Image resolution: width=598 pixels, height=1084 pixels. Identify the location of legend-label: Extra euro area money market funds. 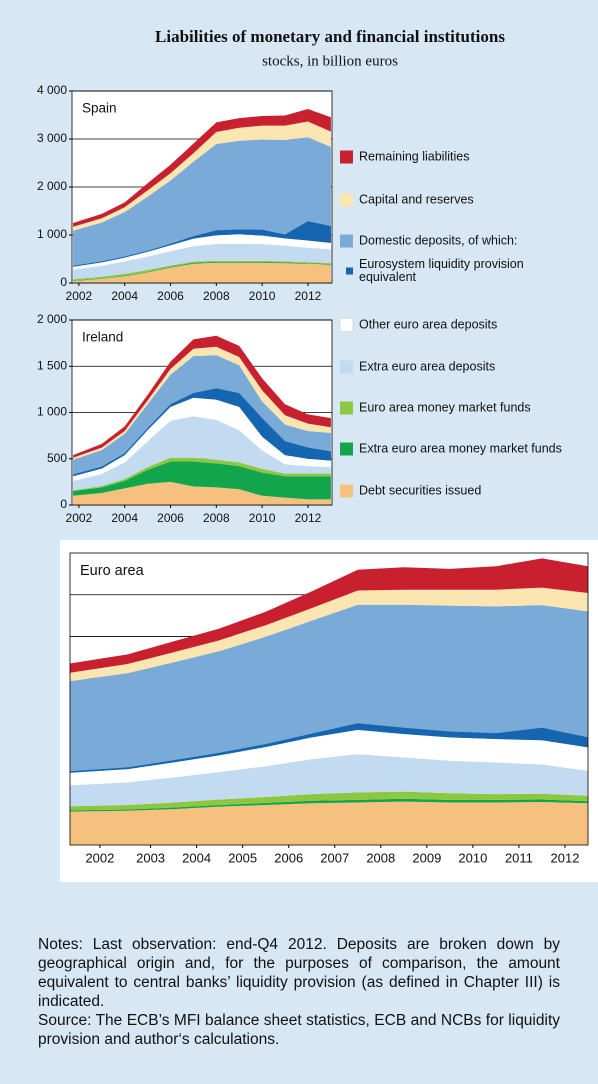
(460, 448).